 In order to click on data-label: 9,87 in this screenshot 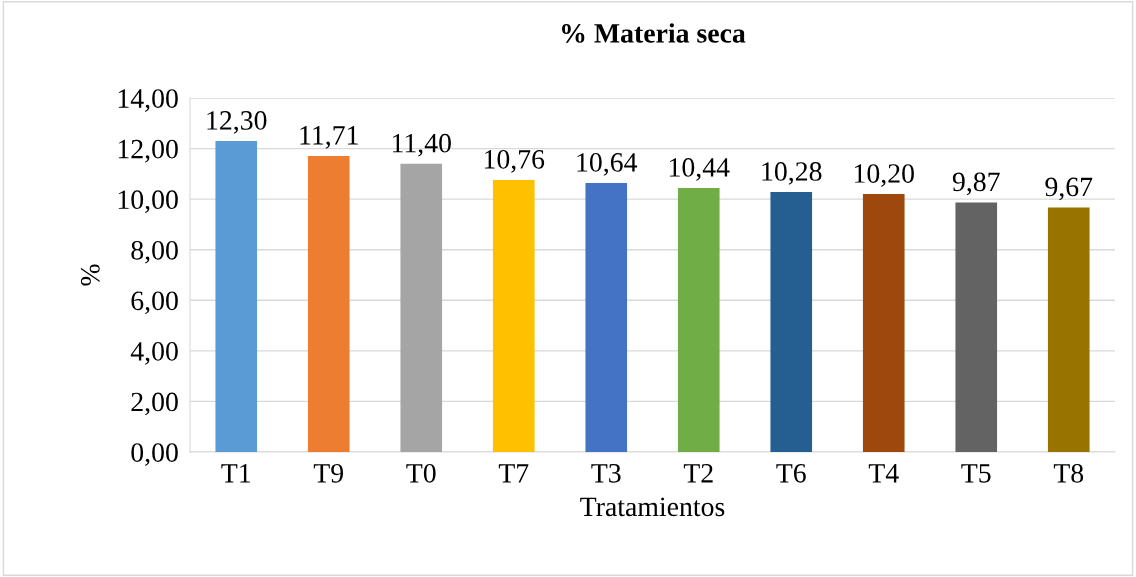, I will do `click(976, 184)`.